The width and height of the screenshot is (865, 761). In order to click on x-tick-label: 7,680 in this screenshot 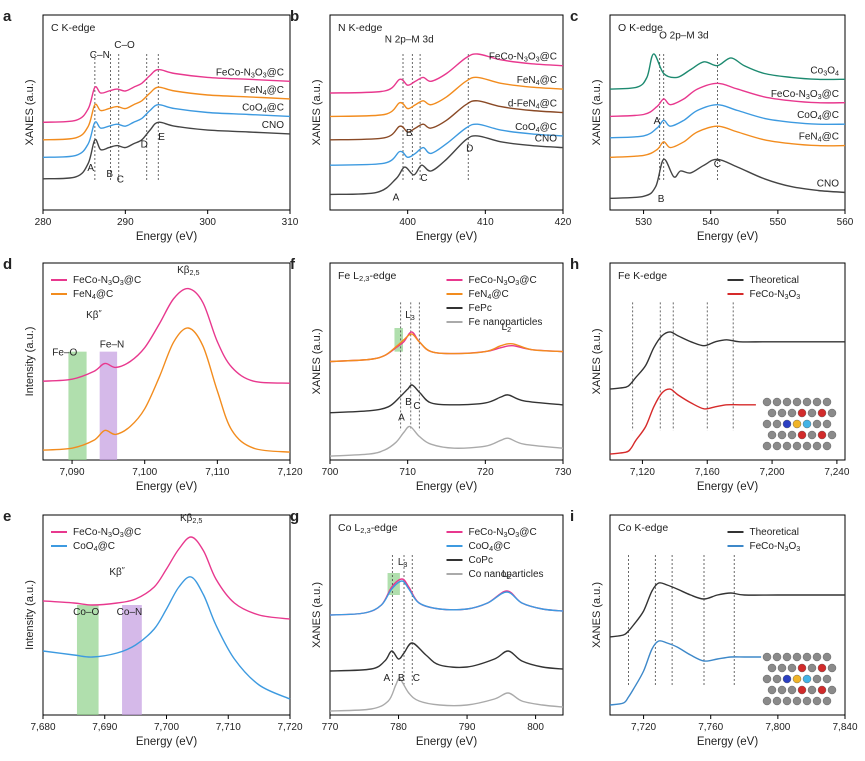, I will do `click(42, 727)`.